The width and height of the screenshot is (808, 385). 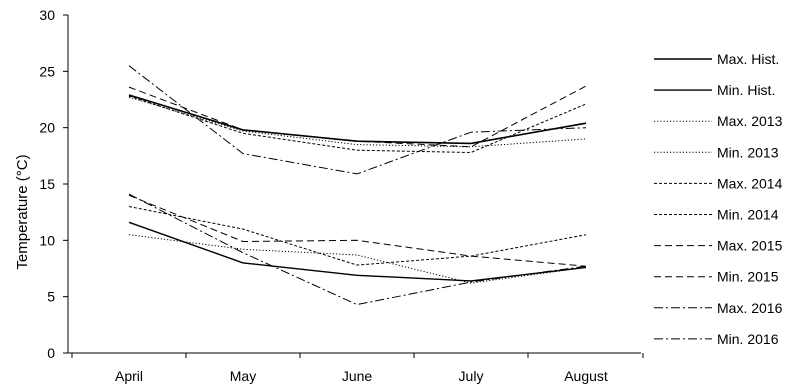 I want to click on series-line-max-2014, so click(x=357, y=124).